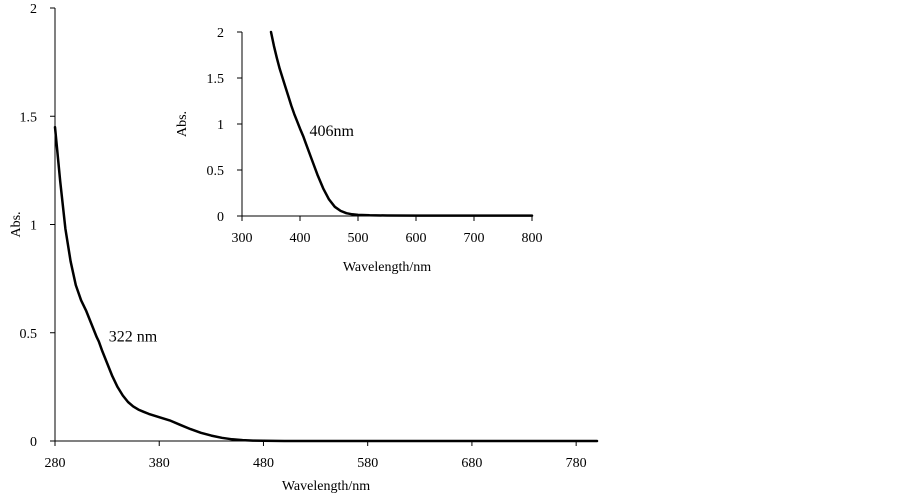  Describe the element at coordinates (33, 442) in the screenshot. I see `main-y-tick-label: 0` at that location.